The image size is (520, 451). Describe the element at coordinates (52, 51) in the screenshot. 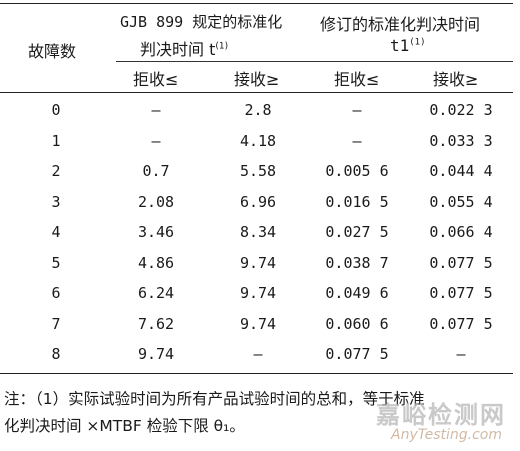

I see `header-fault-count: 故障数` at that location.